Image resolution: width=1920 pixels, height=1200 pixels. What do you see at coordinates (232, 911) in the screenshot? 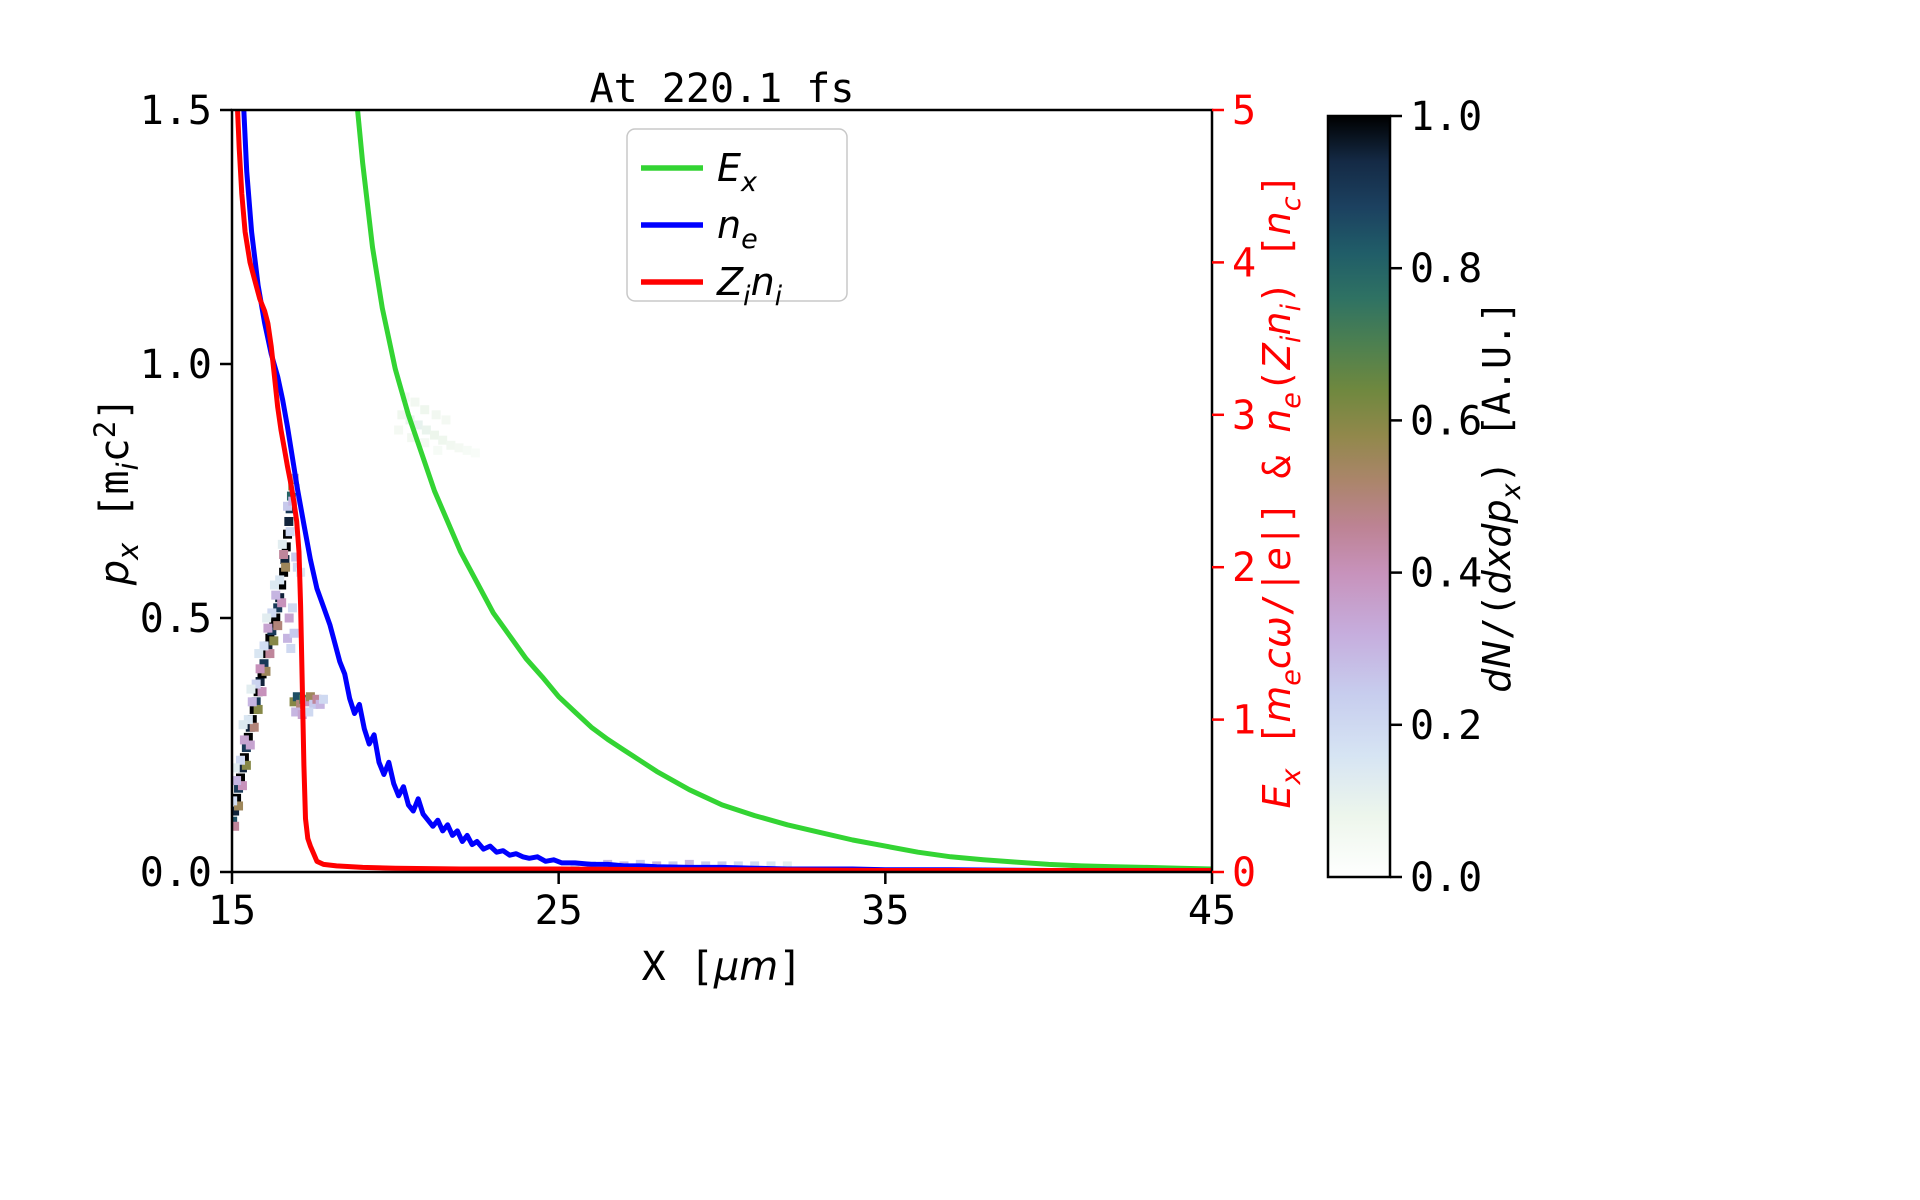
I see `x-tick-label: 15` at bounding box center [232, 911].